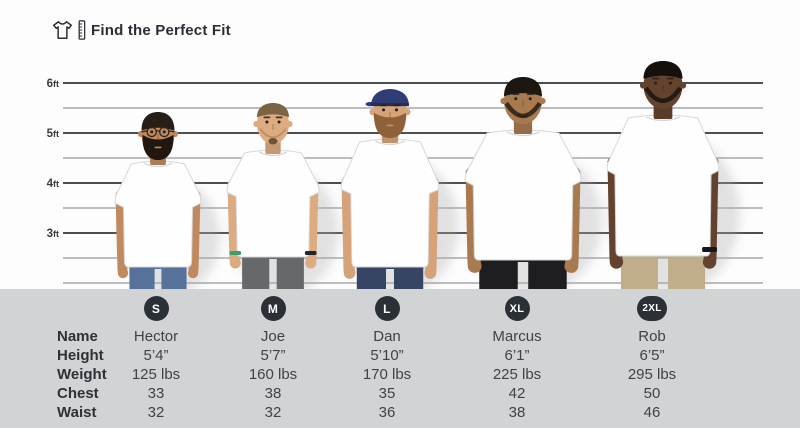 This screenshot has height=428, width=800. What do you see at coordinates (77, 336) in the screenshot?
I see `row-label-name: Name` at bounding box center [77, 336].